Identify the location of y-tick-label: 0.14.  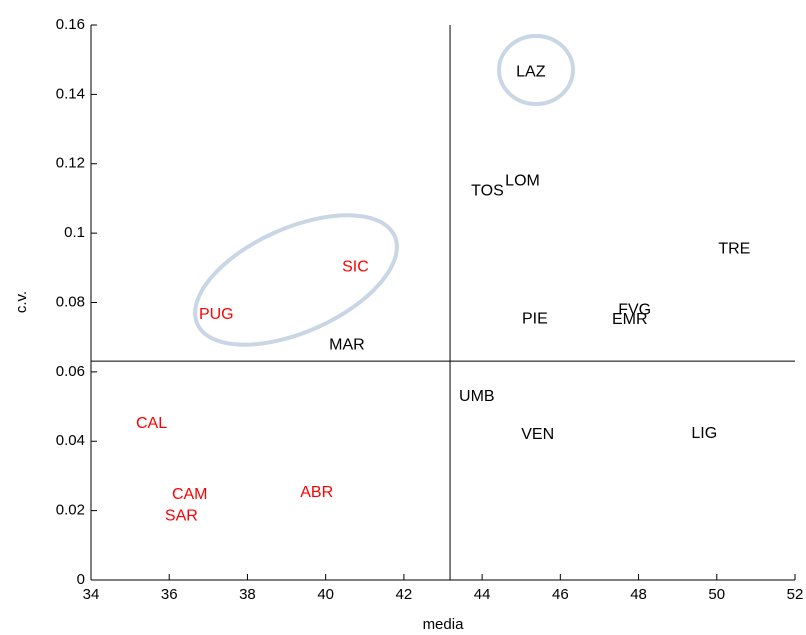
(70, 93).